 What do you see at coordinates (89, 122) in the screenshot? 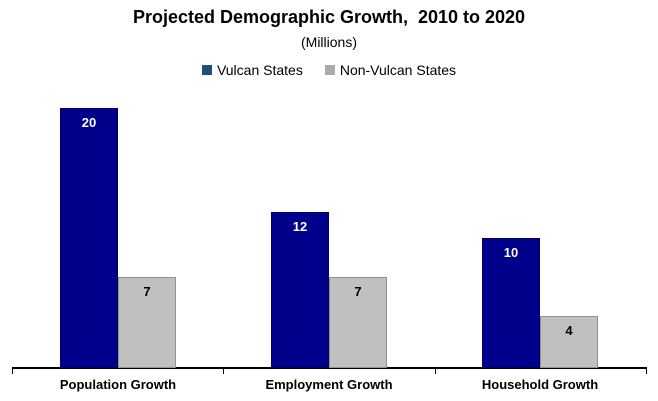
I see `bar-value-label: 20` at bounding box center [89, 122].